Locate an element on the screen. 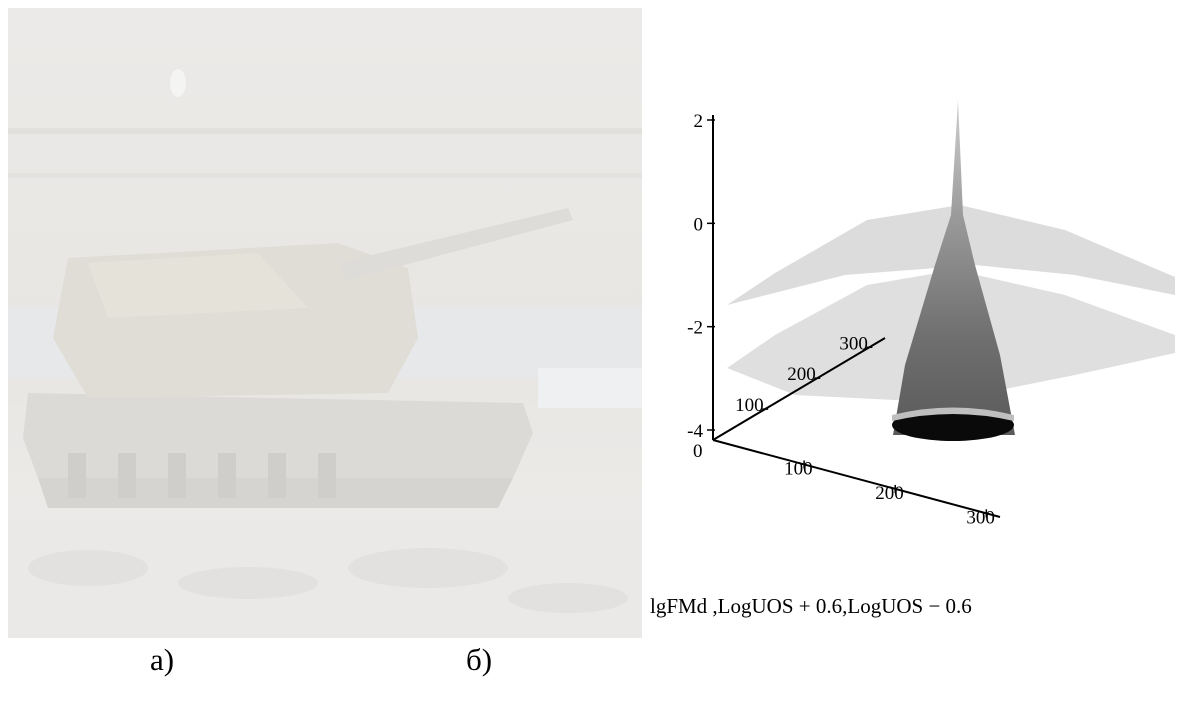 The height and width of the screenshot is (701, 1177). series-lgFMd-cone is located at coordinates (954, 267).